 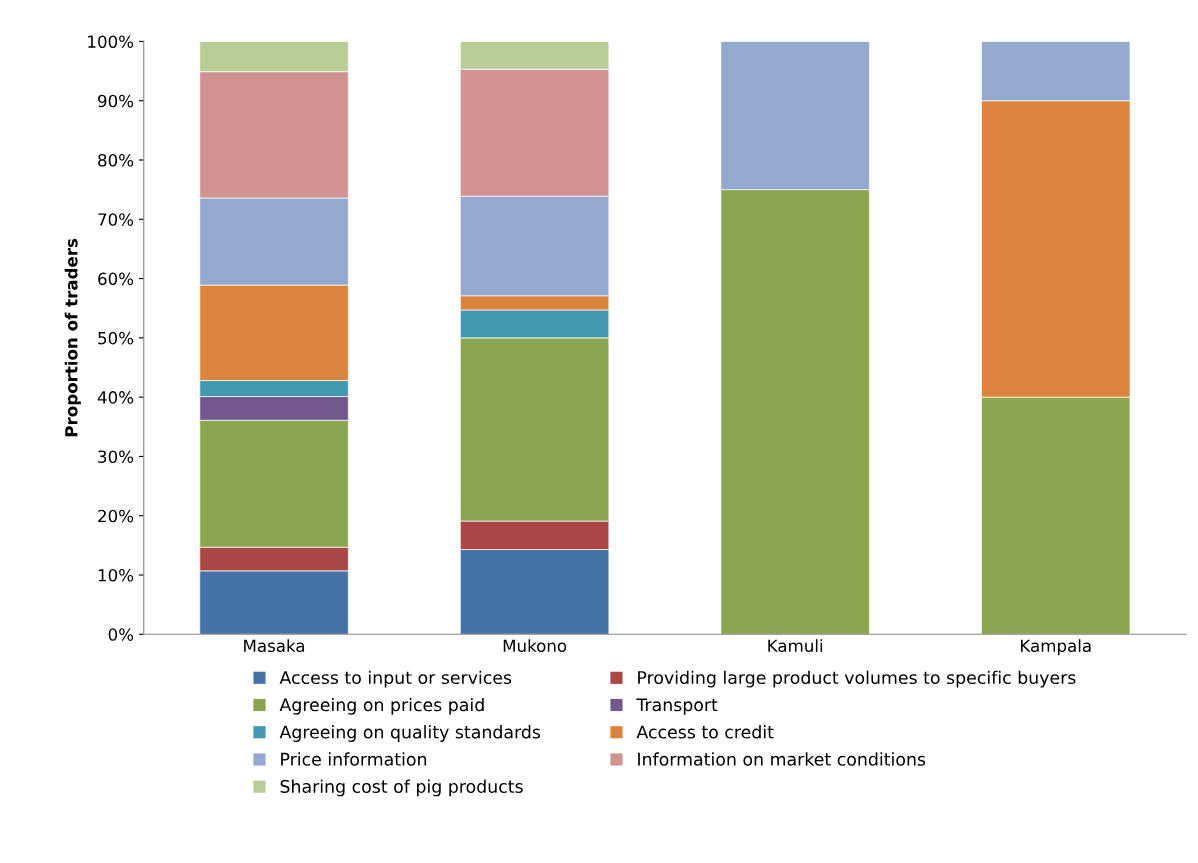 I want to click on x-tick-label: Masaka, so click(x=274, y=646).